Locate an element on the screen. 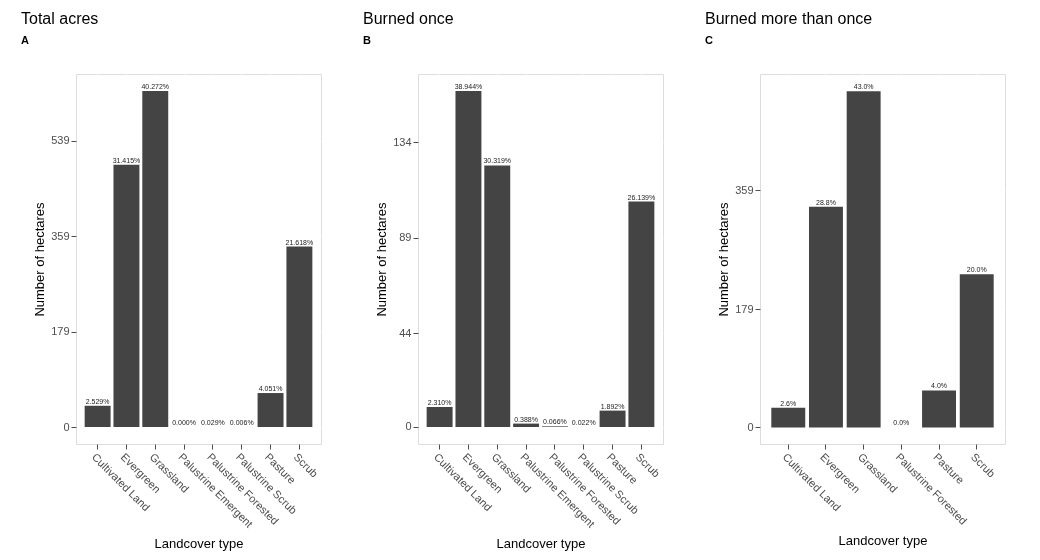  text: B is located at coordinates (367, 40).